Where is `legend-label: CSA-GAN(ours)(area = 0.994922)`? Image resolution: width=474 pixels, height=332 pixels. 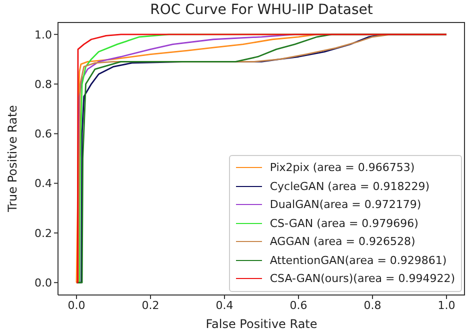
legend-label: CSA-GAN(ours)(area = 0.994922) is located at coordinates (362, 279).